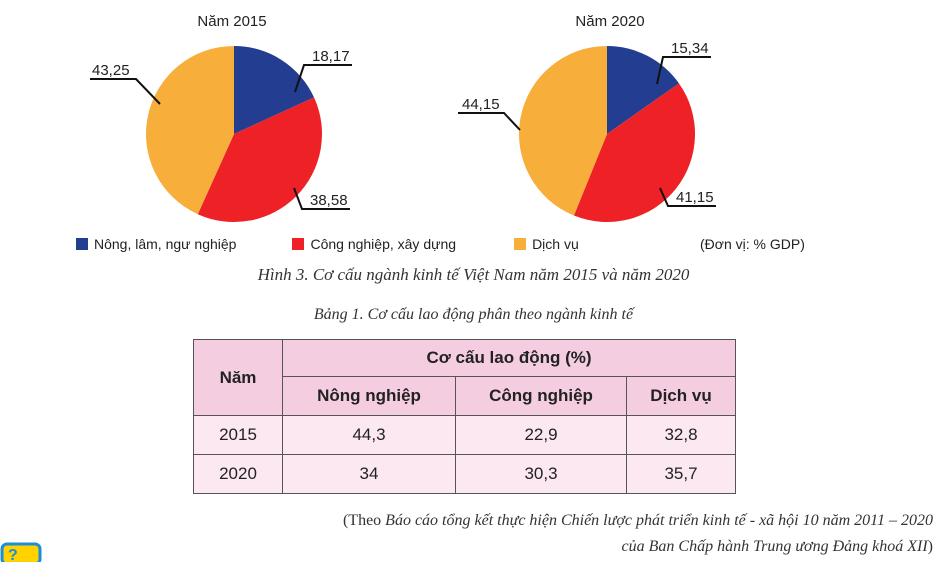 The height and width of the screenshot is (562, 947). What do you see at coordinates (681, 435) in the screenshot?
I see `cell-services: 32,8` at bounding box center [681, 435].